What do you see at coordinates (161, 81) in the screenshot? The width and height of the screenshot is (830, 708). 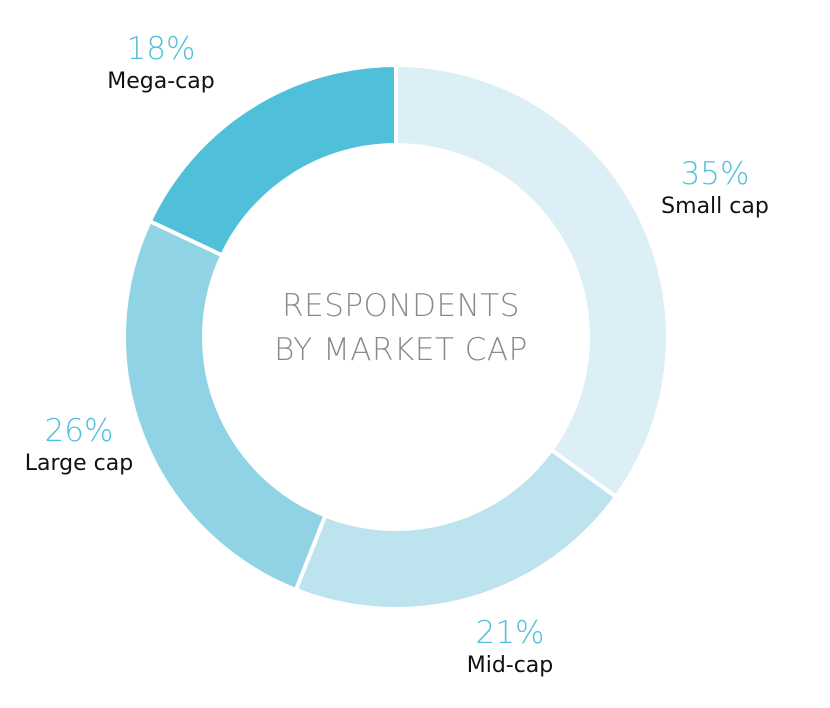 I see `slice-category-mega-cap: Mega-cap` at bounding box center [161, 81].